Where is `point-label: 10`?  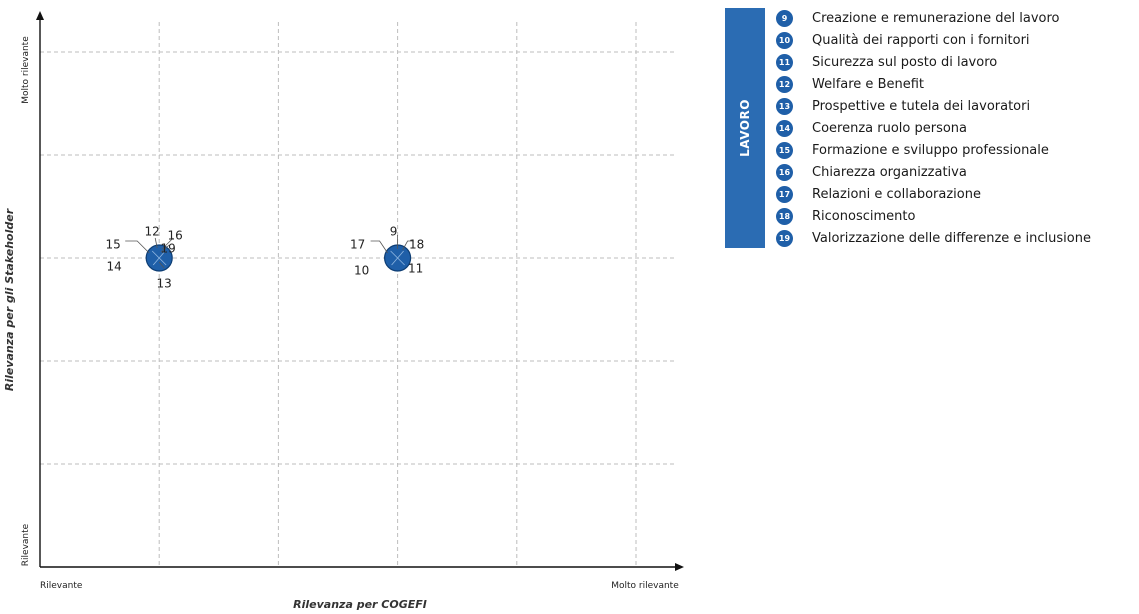
point-label: 10 is located at coordinates (361, 271).